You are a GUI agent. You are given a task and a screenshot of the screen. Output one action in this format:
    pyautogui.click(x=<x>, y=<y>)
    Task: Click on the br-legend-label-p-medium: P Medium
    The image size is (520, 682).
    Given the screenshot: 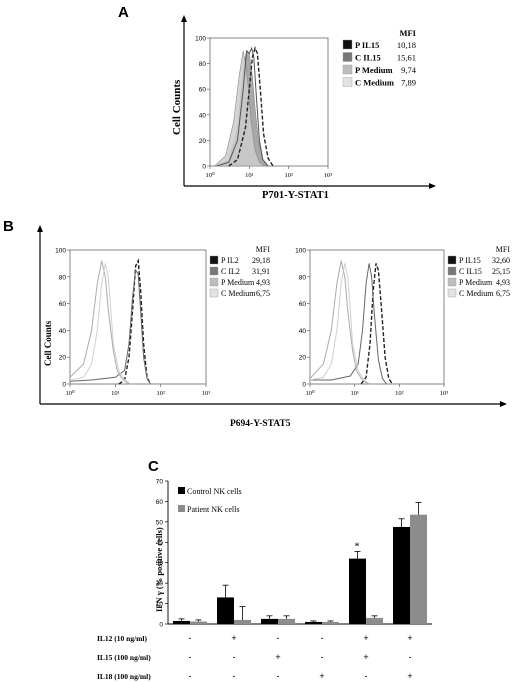 What is the action you would take?
    pyautogui.click(x=476, y=282)
    